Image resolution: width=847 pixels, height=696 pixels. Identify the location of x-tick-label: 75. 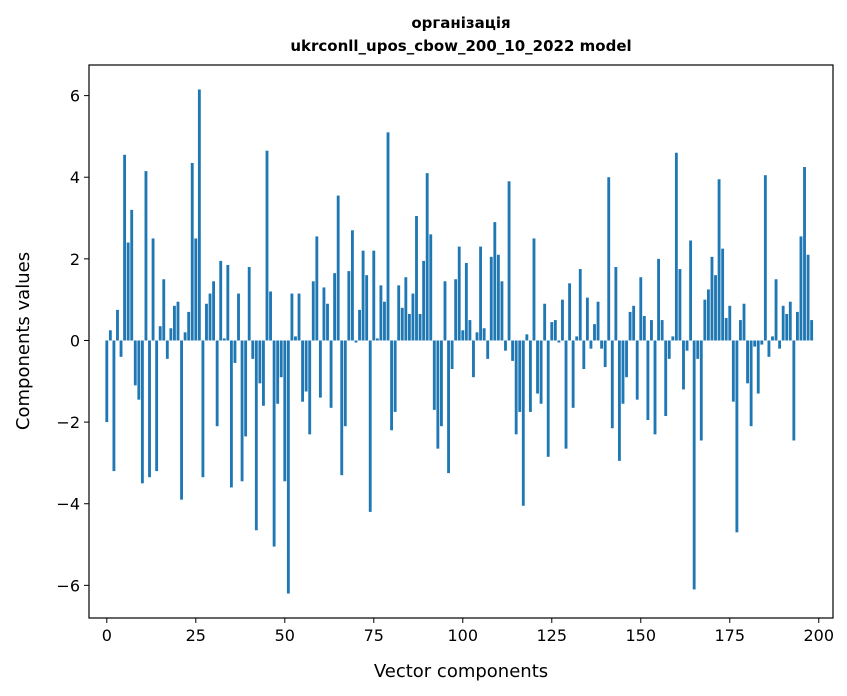
(374, 635).